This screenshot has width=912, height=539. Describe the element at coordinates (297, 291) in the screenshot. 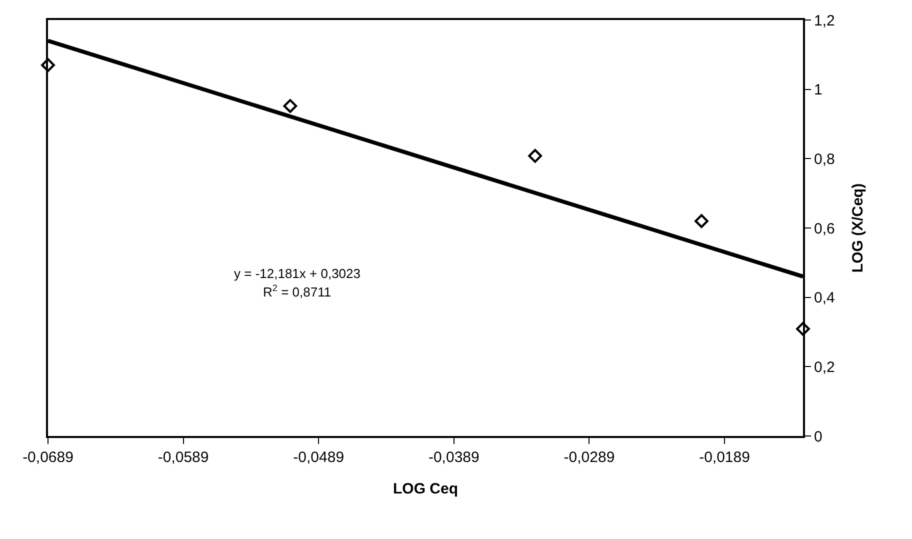

I see `annotation: R$^{2}$ = 0,8711` at that location.